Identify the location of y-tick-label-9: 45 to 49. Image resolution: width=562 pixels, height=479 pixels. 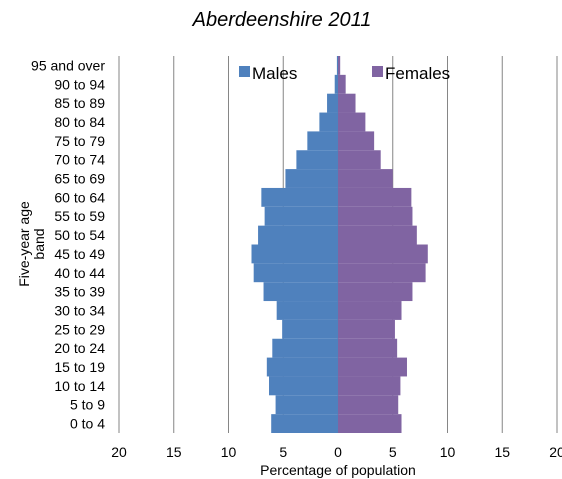
(79, 254).